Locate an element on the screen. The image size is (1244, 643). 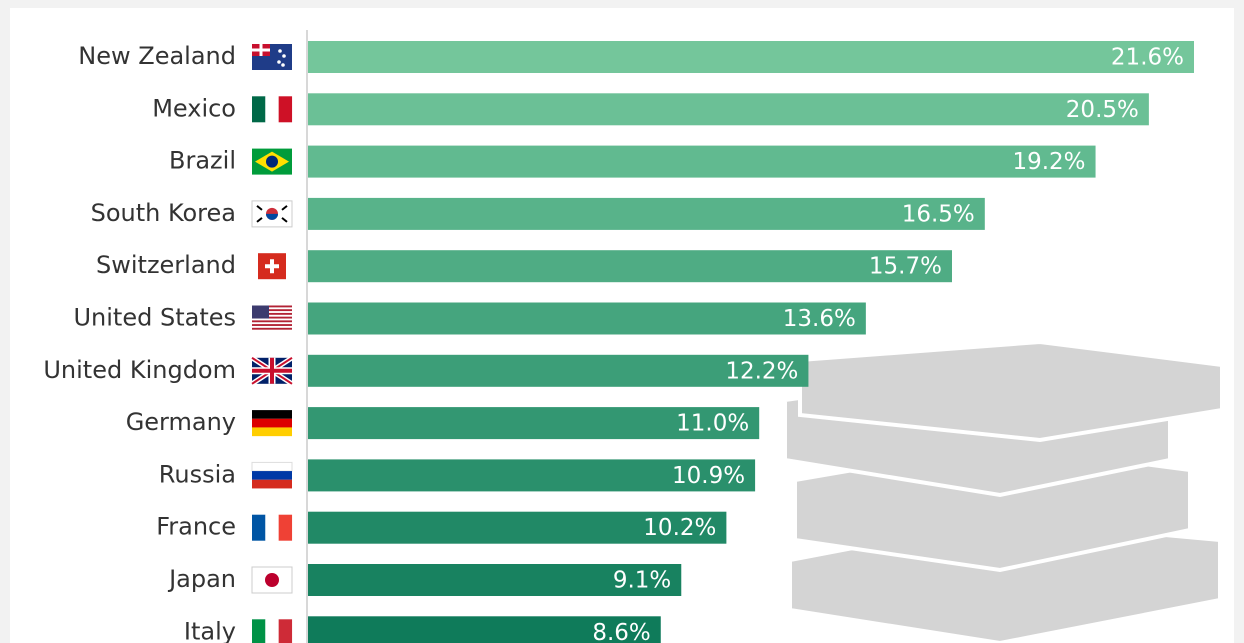
category-label: New Zealand is located at coordinates (157, 56).